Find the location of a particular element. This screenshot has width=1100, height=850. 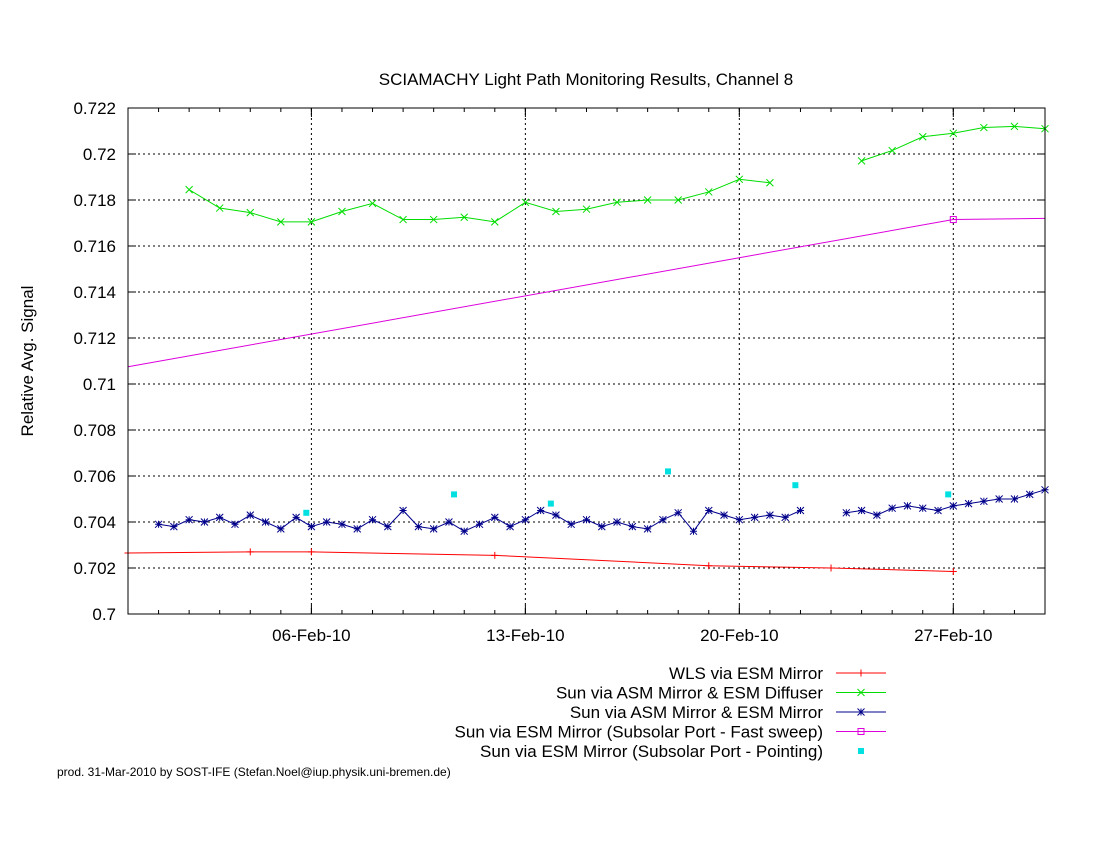

x-tick-label: 27-Feb-10 is located at coordinates (953, 635).